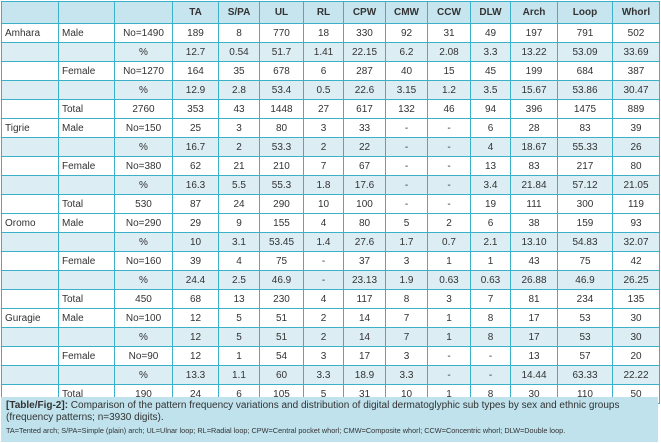 This screenshot has height=443, width=661. Describe the element at coordinates (30, 33) in the screenshot. I see `ethnic-group-cell: Amhara` at that location.